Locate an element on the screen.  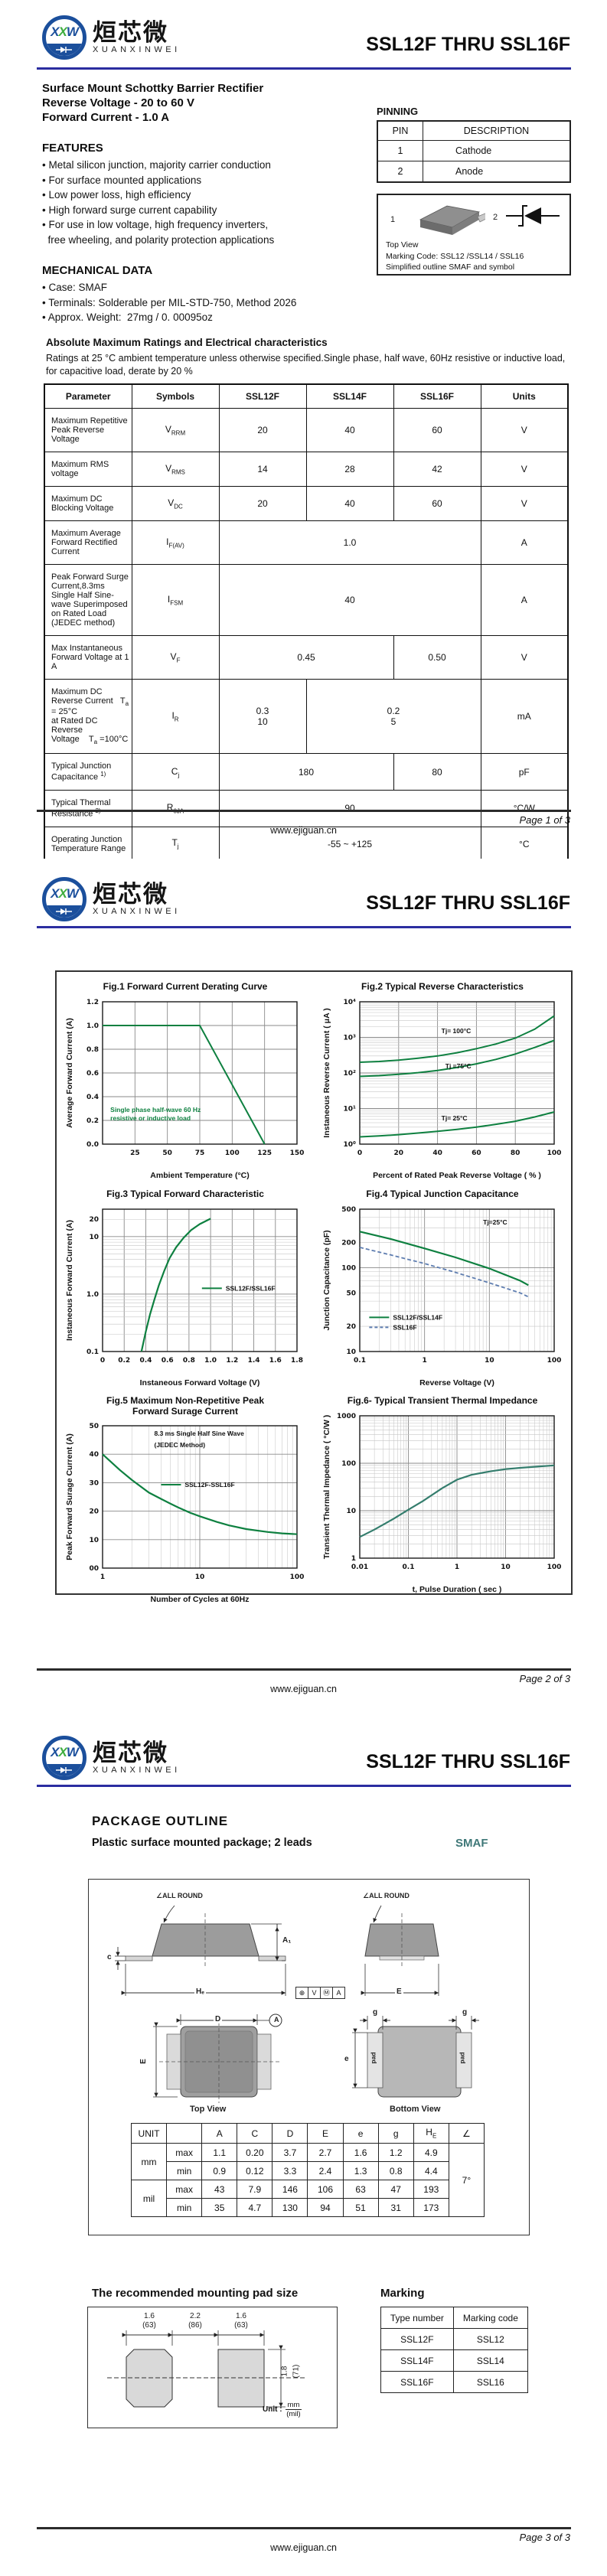
pad-unit-note: Unit : mm (mil) is located at coordinates (283, 2409).